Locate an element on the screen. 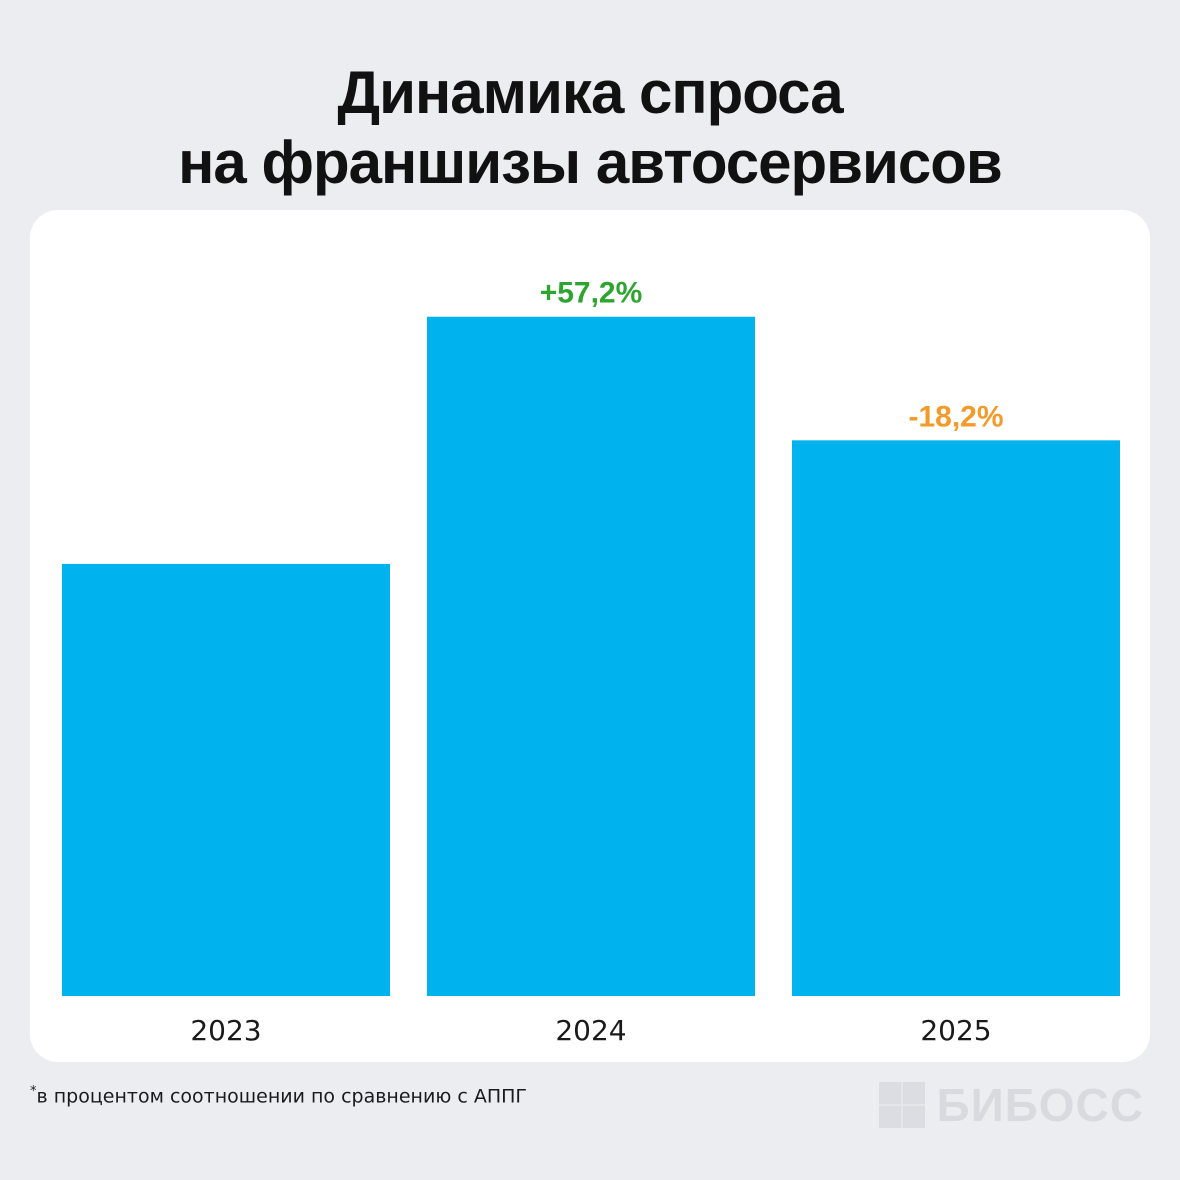  bar-2025 is located at coordinates (956, 718).